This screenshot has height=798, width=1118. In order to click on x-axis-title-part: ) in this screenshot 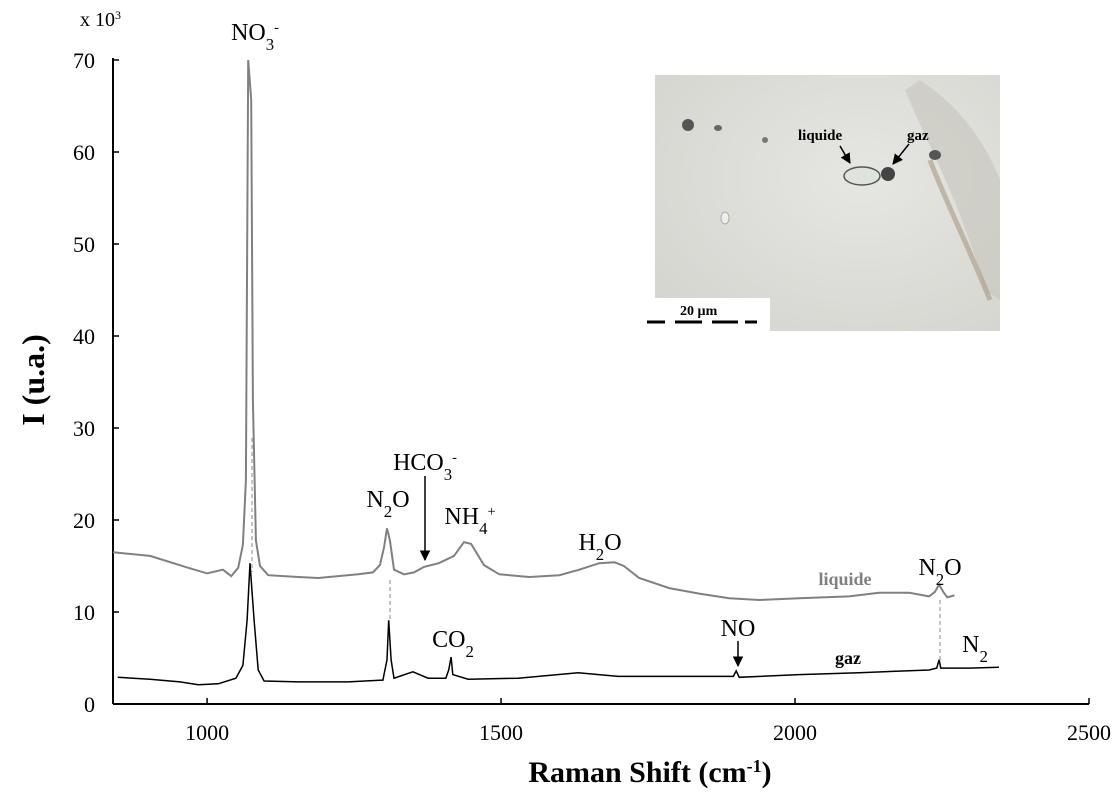, I will do `click(767, 772)`.